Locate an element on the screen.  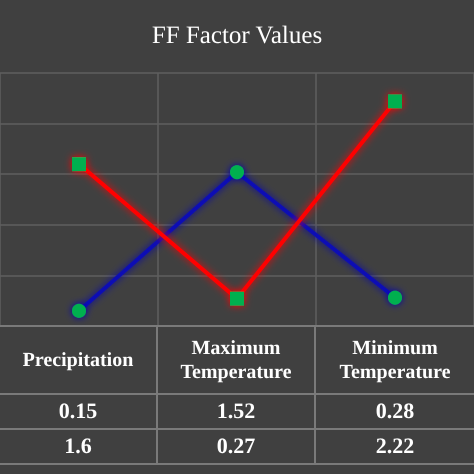
x-tick-label: Minimum Temperature is located at coordinates (395, 360).